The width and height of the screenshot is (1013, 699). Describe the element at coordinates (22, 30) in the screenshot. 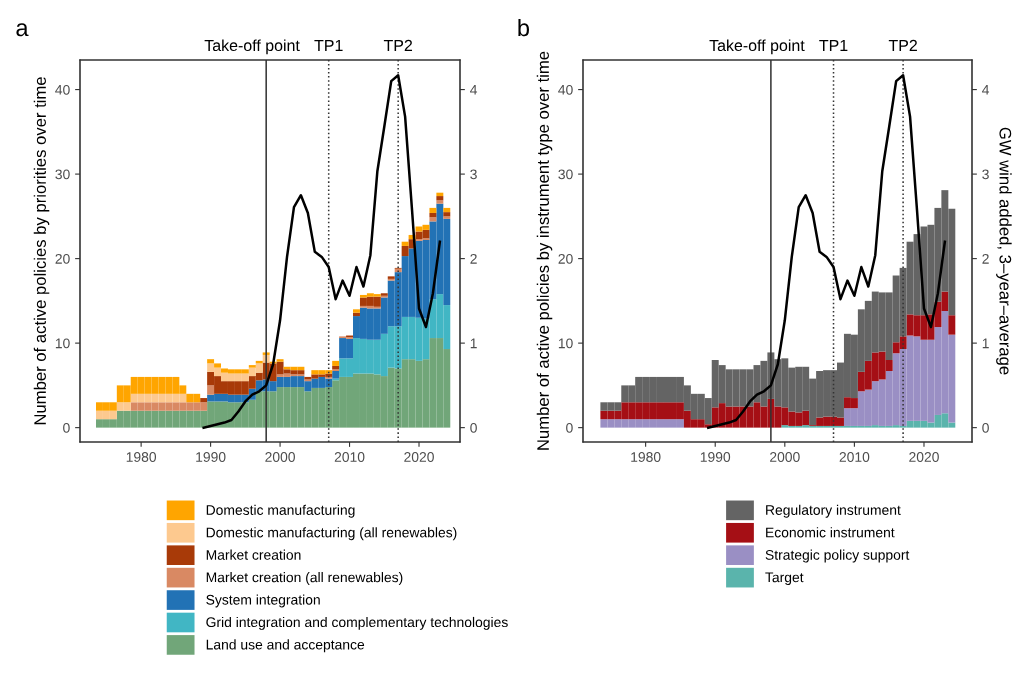

I see `text: a` at that location.